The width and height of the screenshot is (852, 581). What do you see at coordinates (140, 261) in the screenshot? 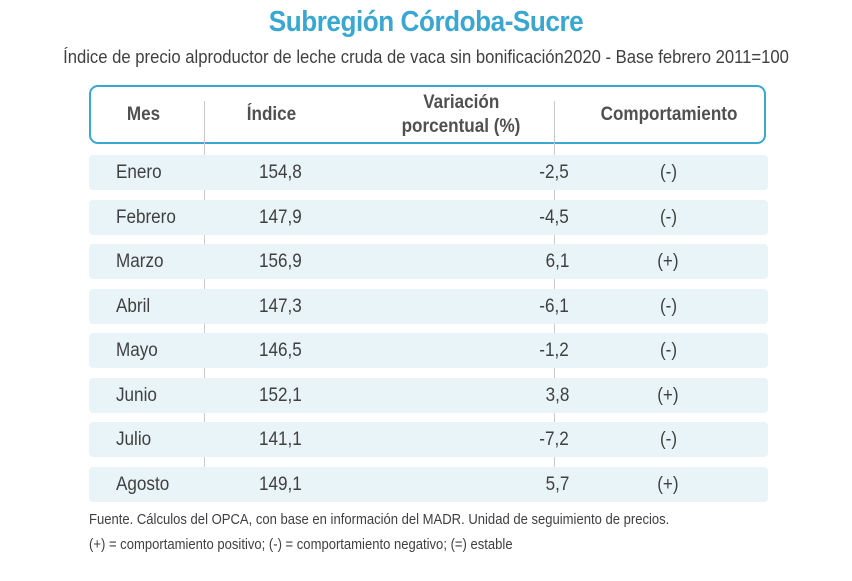
I see `cell-mes: Marzo` at bounding box center [140, 261].